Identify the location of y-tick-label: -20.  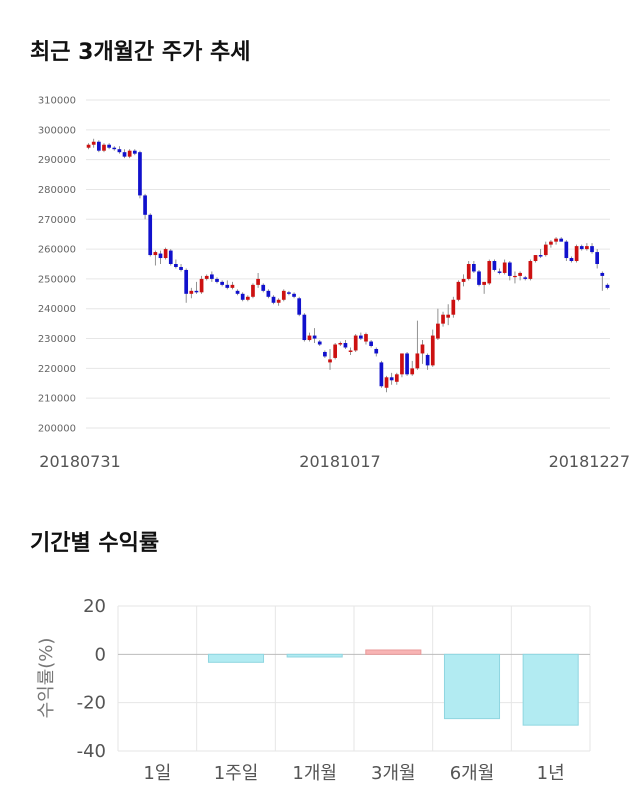
(91, 703).